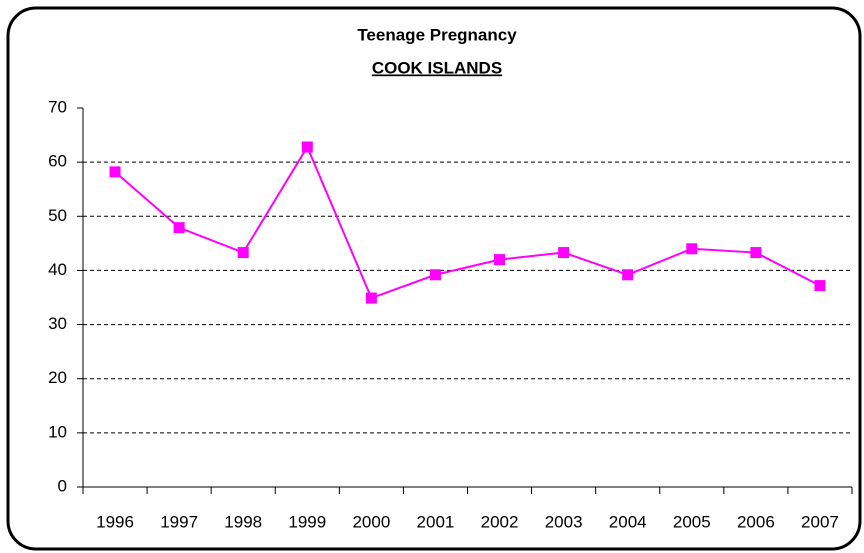 Image resolution: width=864 pixels, height=553 pixels. Describe the element at coordinates (57, 215) in the screenshot. I see `y-tick-label: 50` at that location.